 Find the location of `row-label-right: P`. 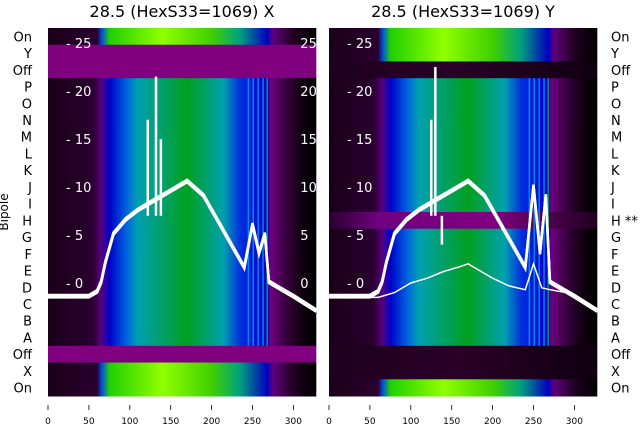

row-label-right: P is located at coordinates (615, 88).